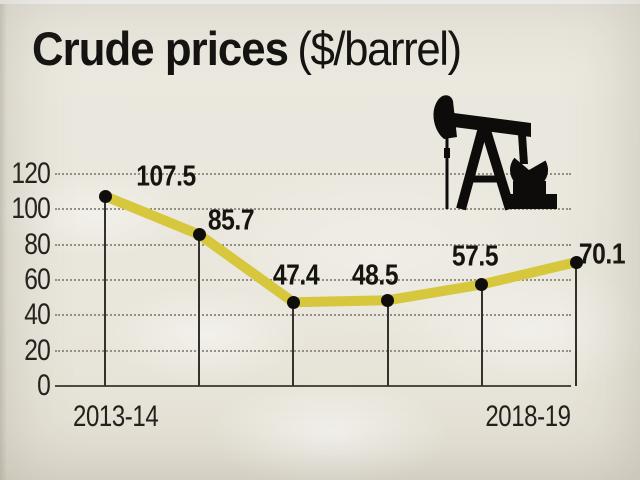  What do you see at coordinates (37, 279) in the screenshot?
I see `y-tick-label-60: 60` at bounding box center [37, 279].